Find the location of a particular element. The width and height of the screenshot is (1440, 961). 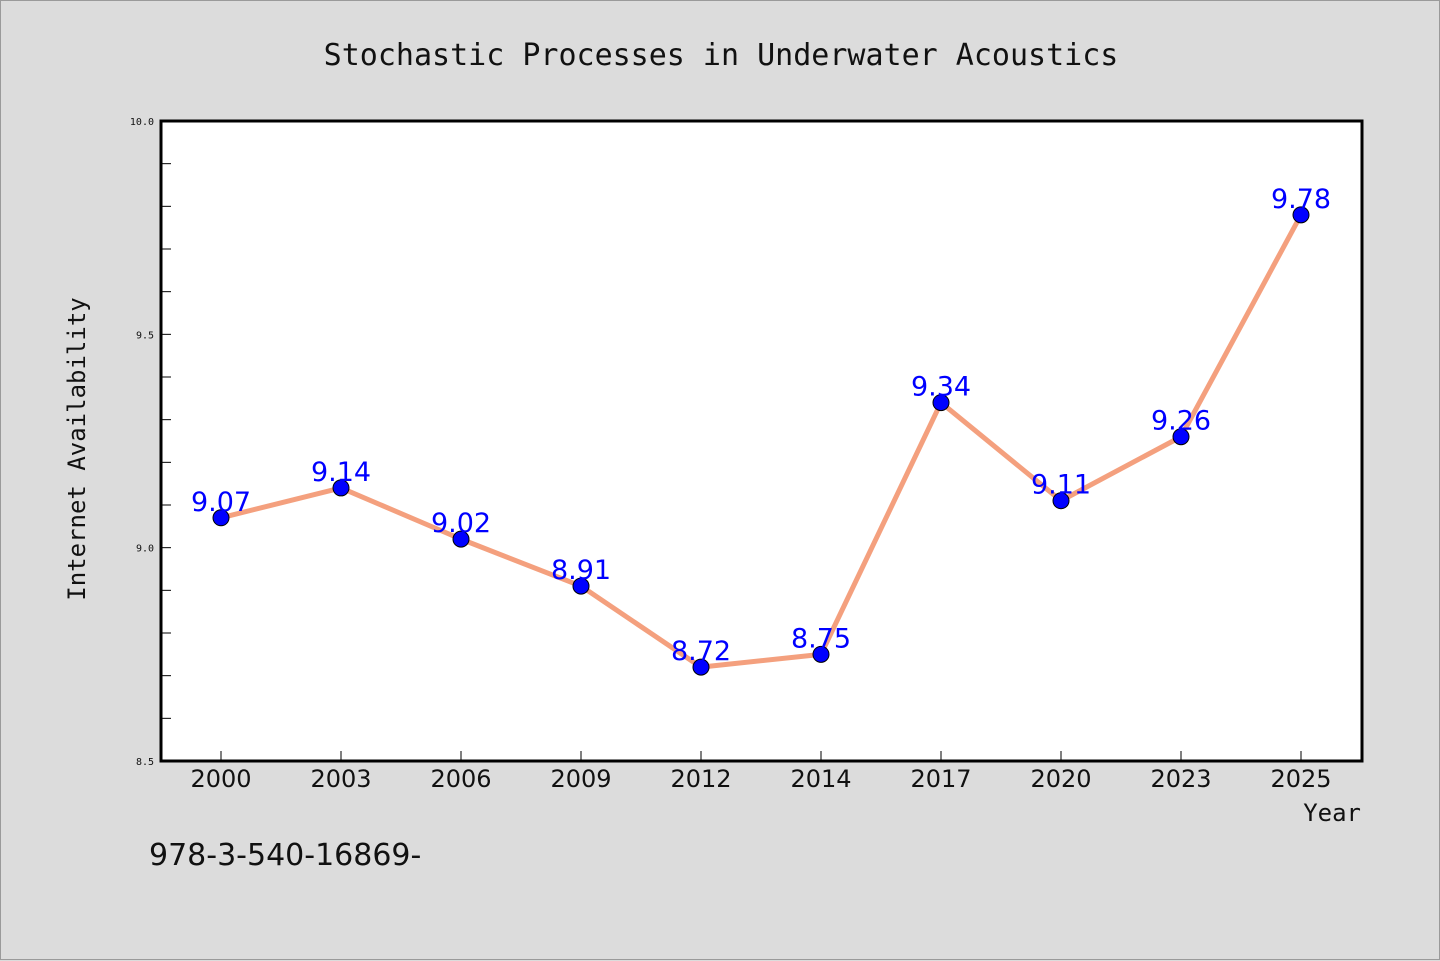

x-tick-label: 2012 is located at coordinates (700, 779).